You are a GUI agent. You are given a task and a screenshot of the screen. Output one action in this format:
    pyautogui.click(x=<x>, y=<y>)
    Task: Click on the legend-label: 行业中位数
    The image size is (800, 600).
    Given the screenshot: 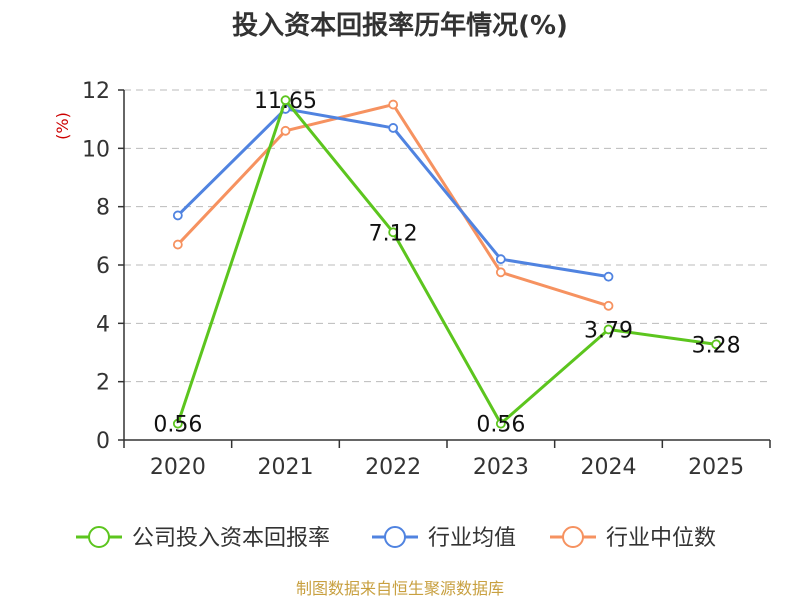 What is the action you would take?
    pyautogui.click(x=661, y=538)
    